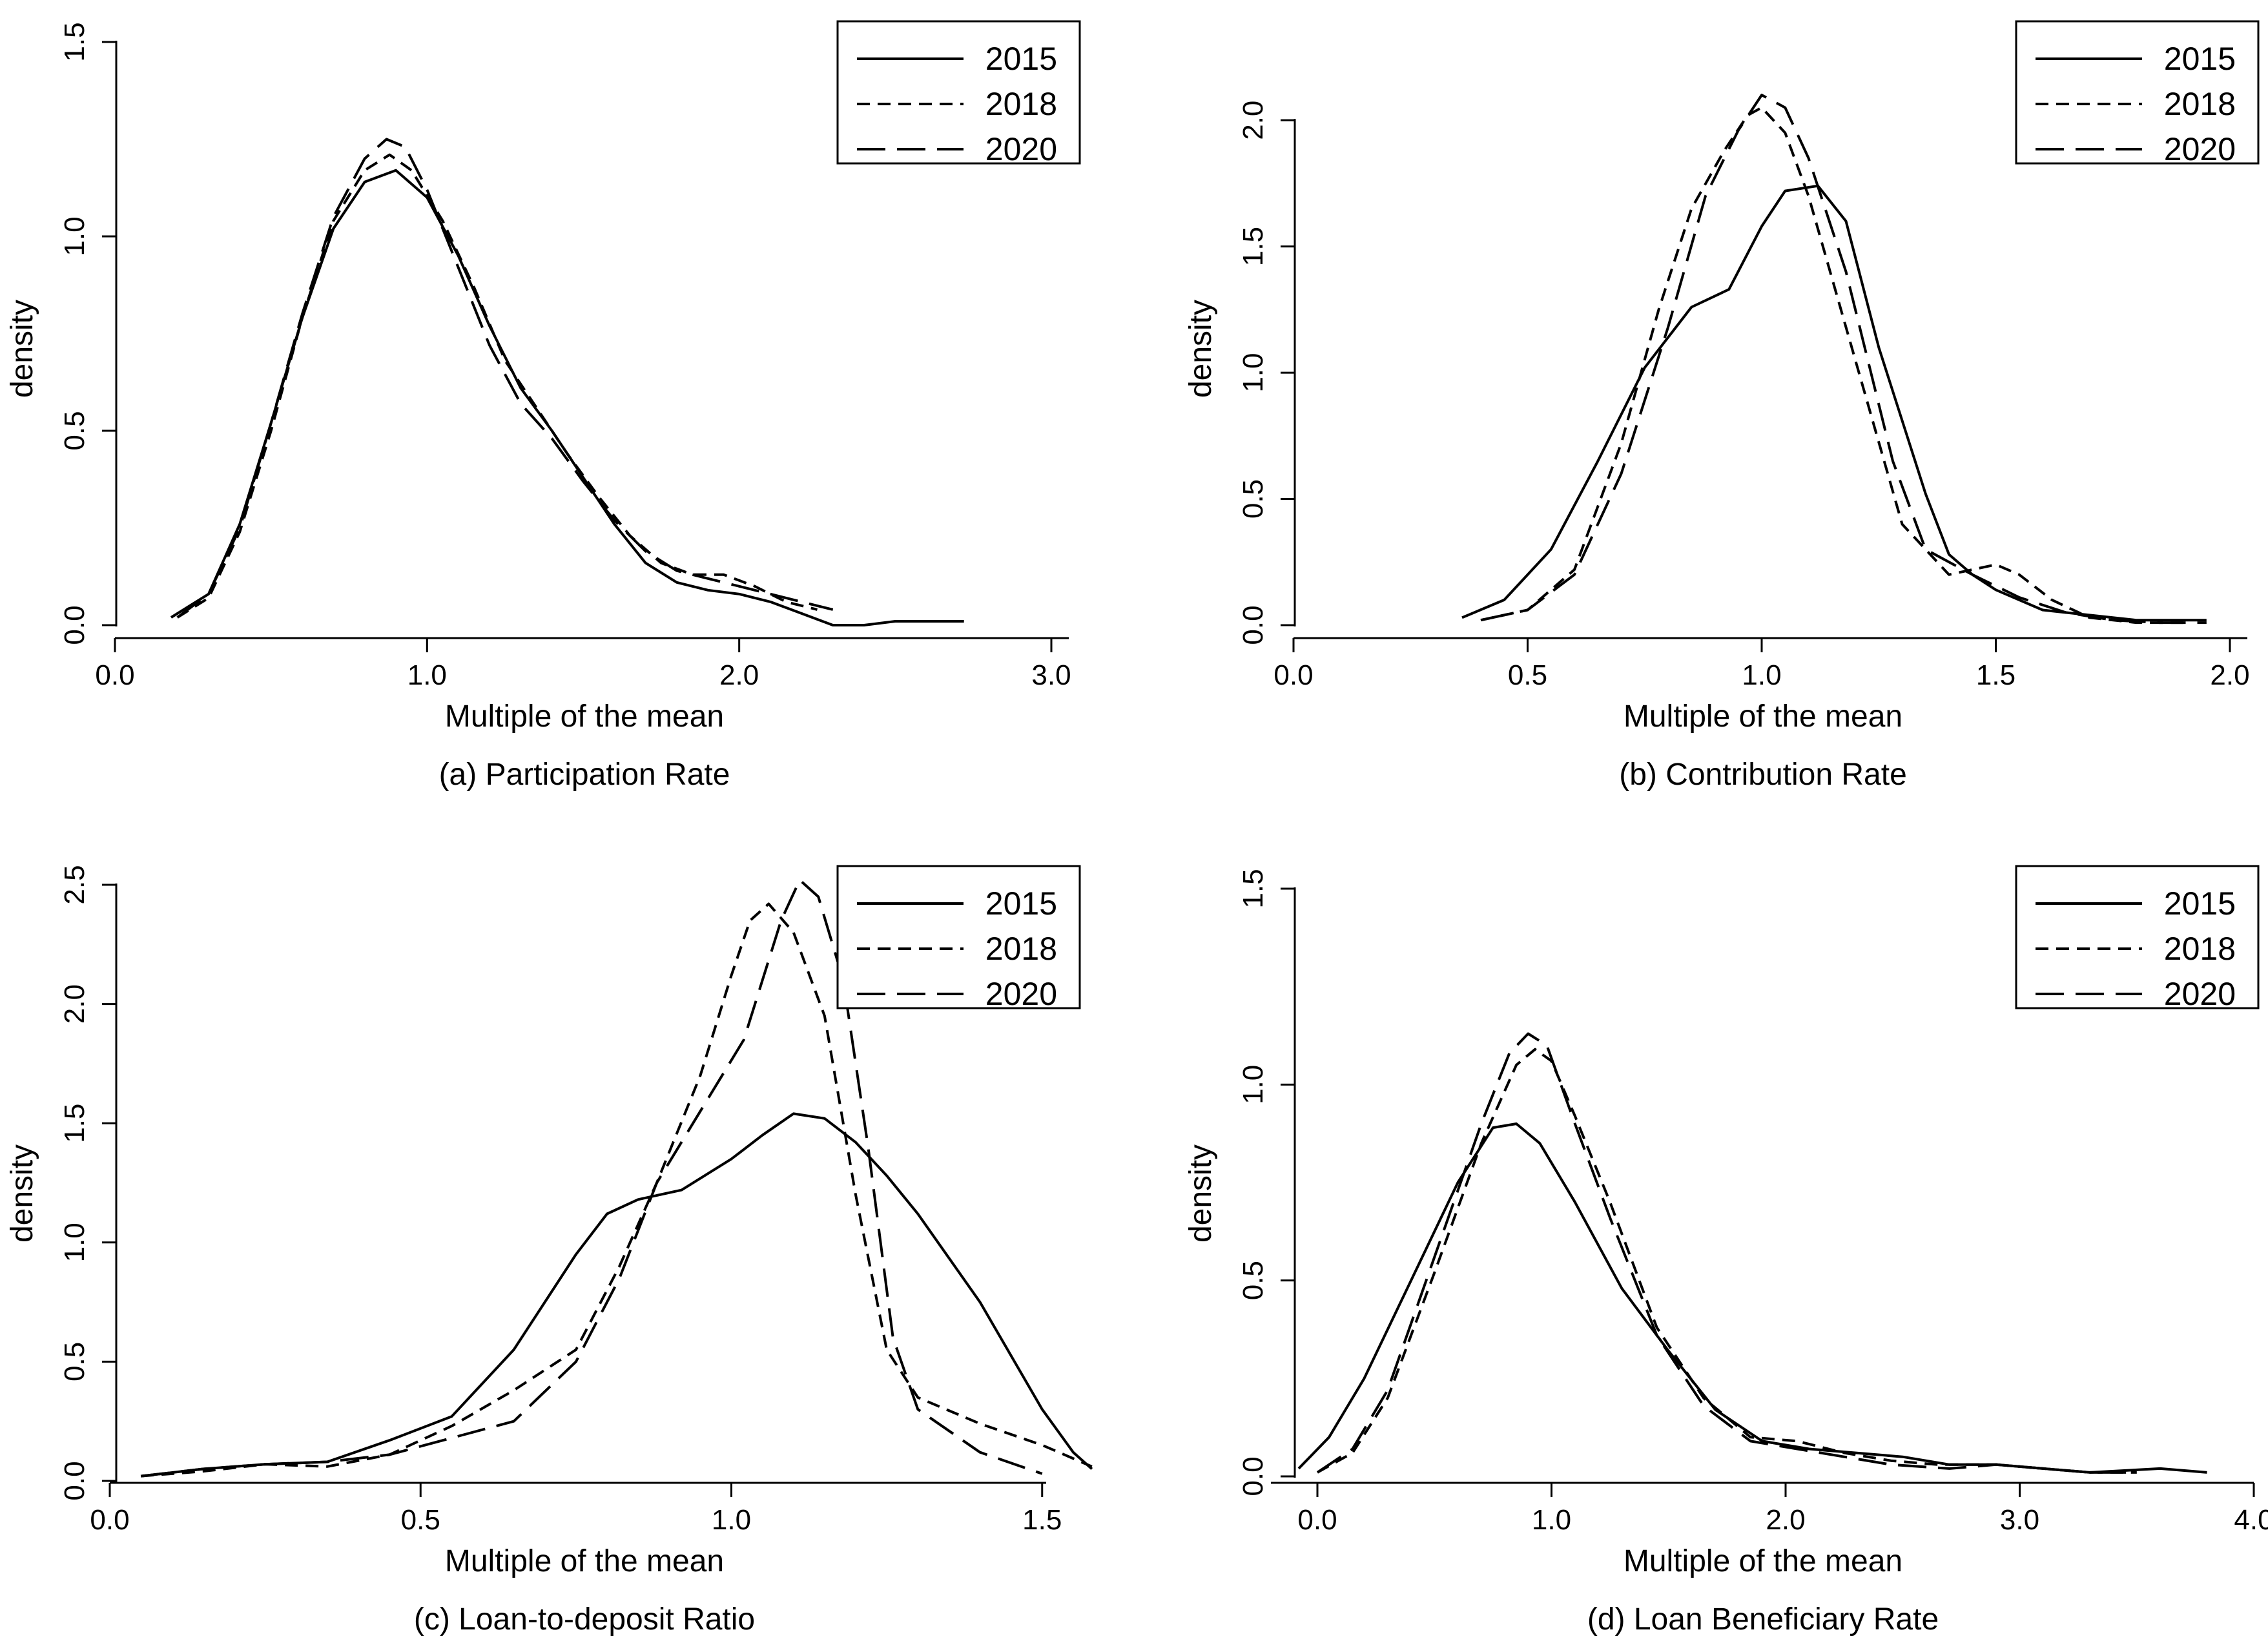 The image size is (2268, 1643). Describe the element at coordinates (584, 775) in the screenshot. I see `panel-caption: (a) Participation Rate` at that location.